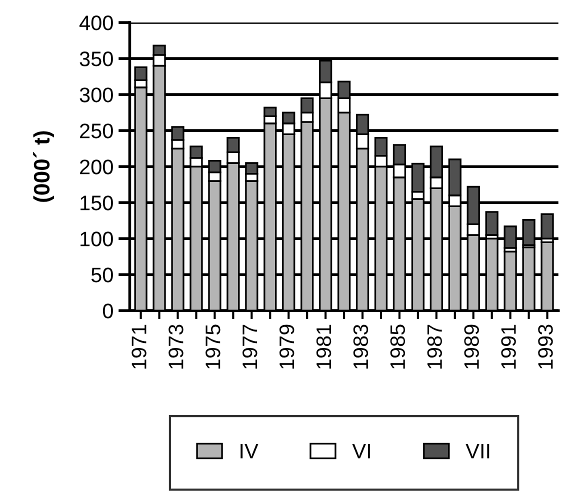 This screenshot has width=564, height=501. Describe the element at coordinates (545, 346) in the screenshot. I see `x-tick-label: 1993` at that location.